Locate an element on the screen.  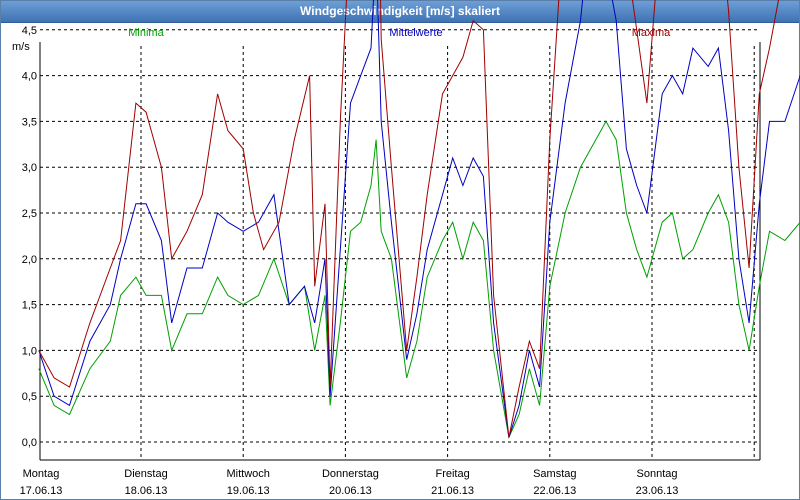
x-date-label: 19.06.13 is located at coordinates (248, 491).